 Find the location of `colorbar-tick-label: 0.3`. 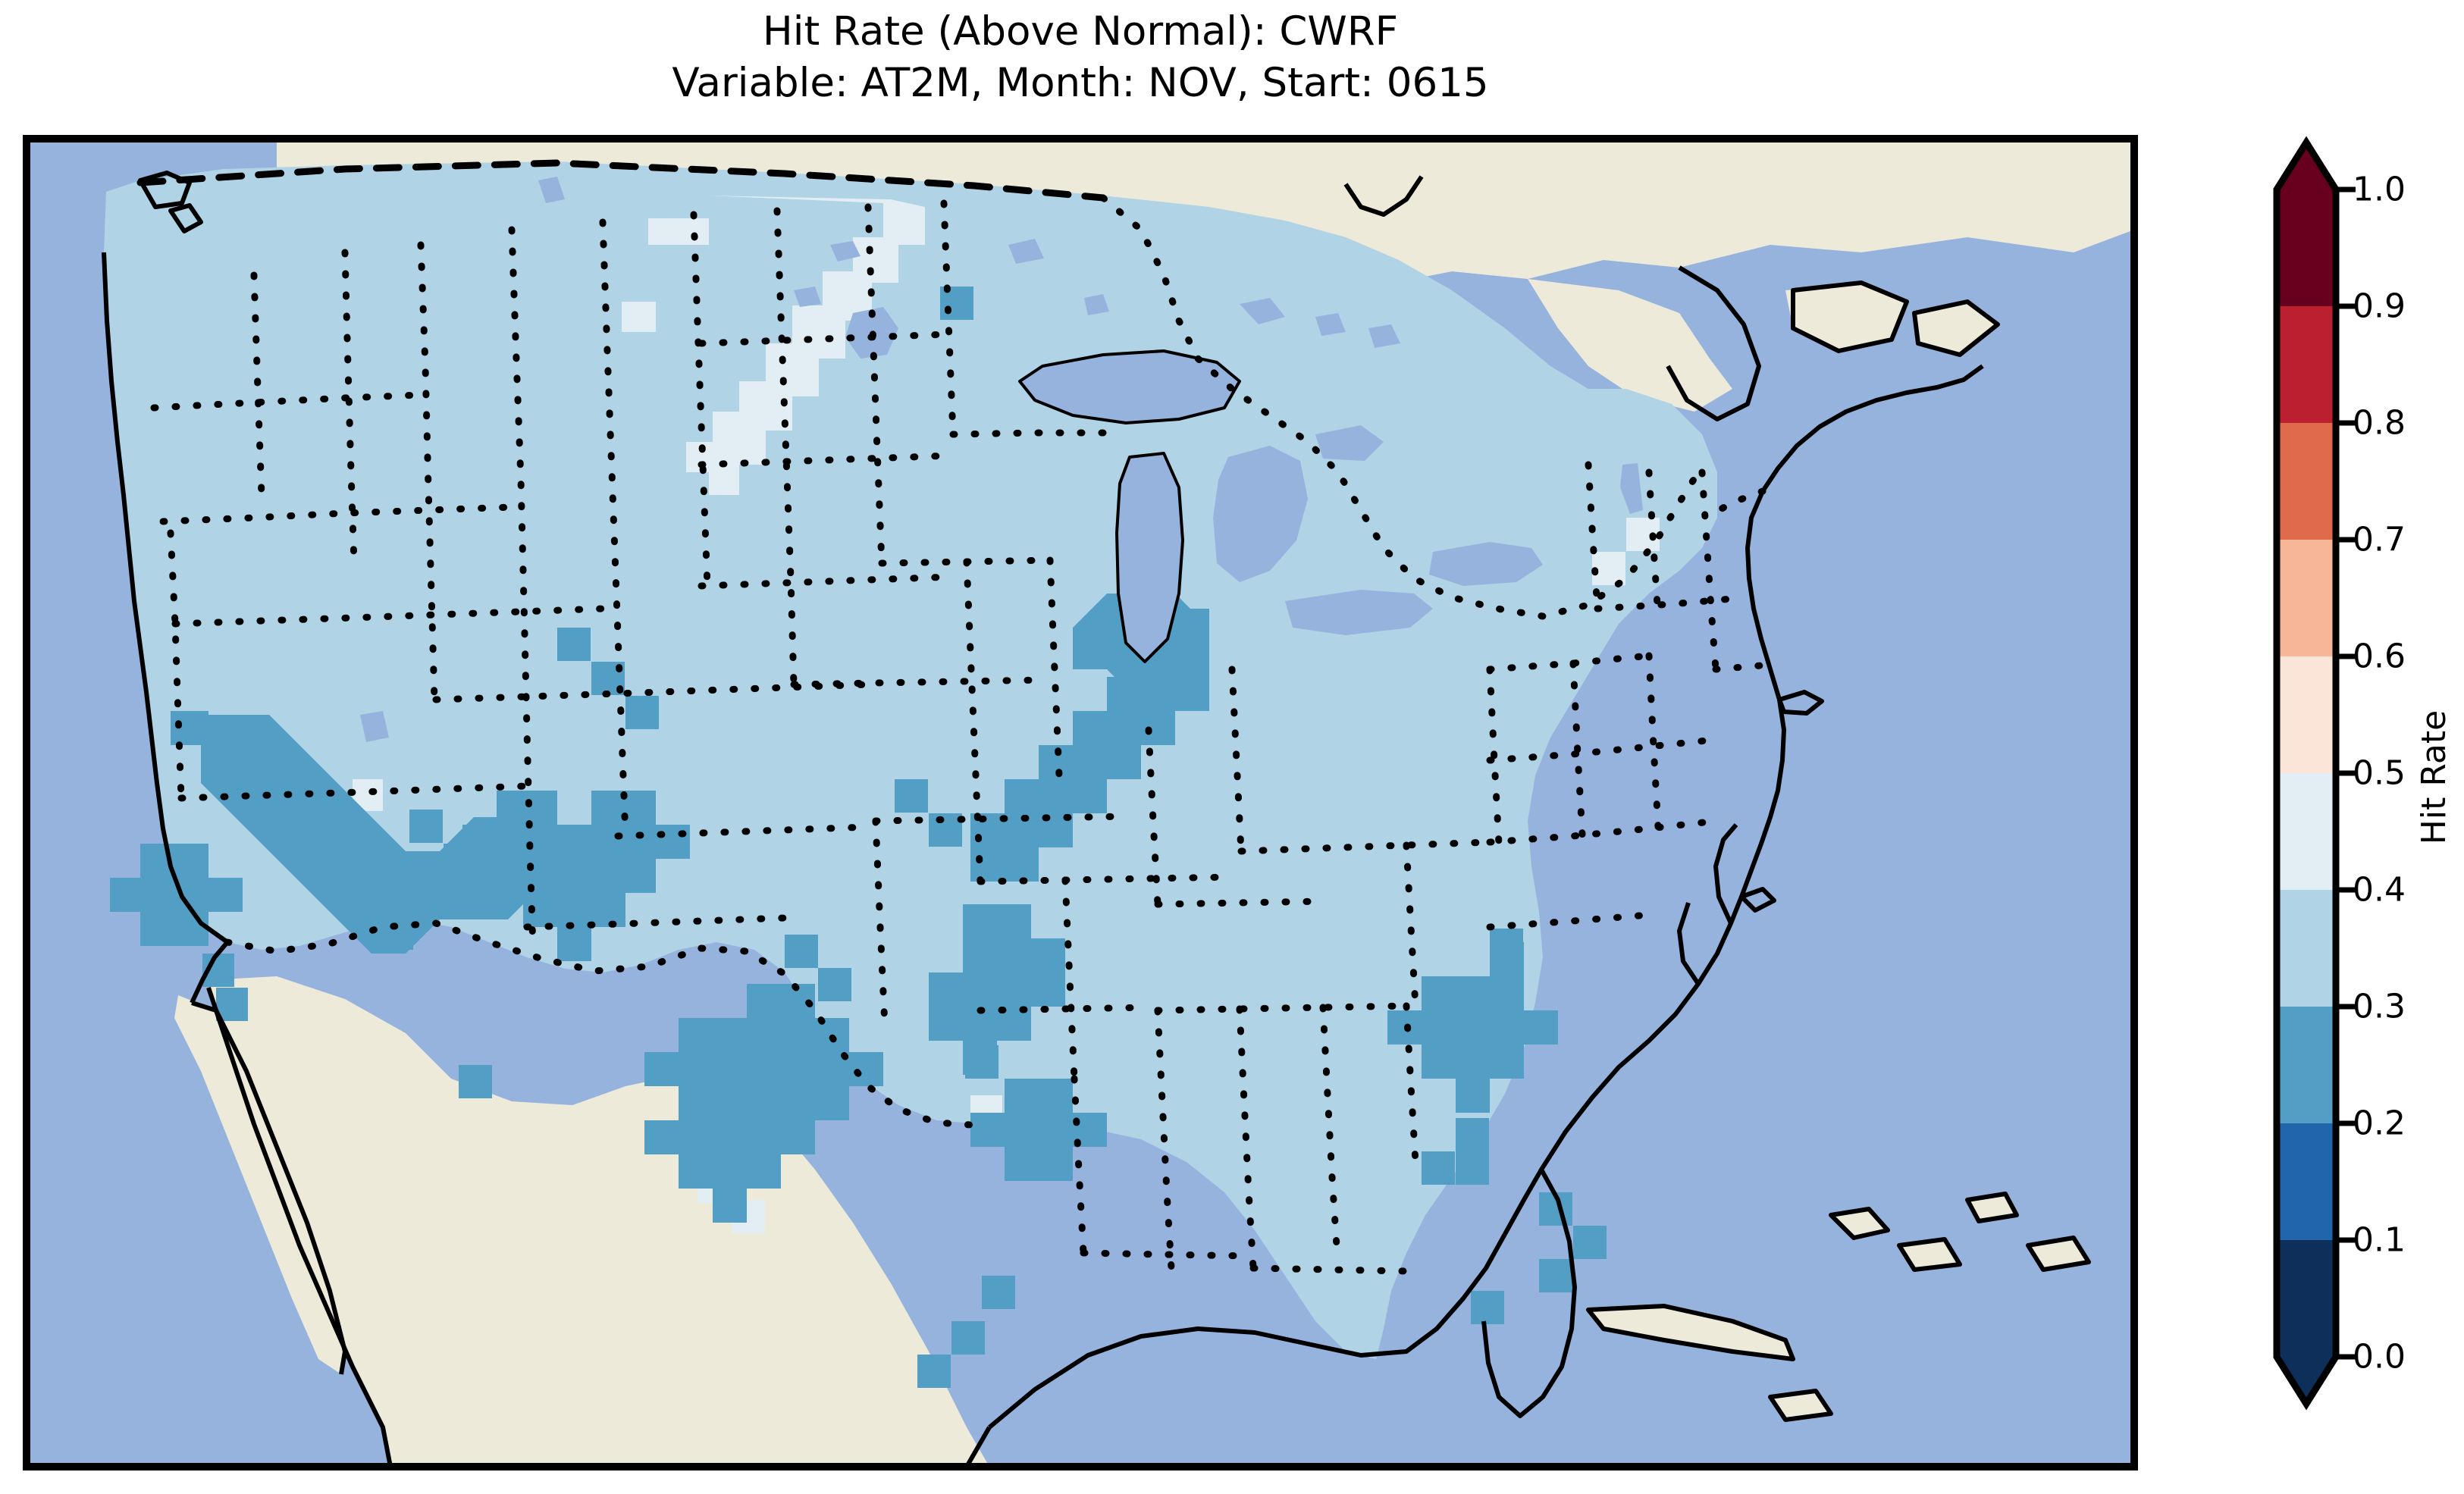

colorbar-tick-label: 0.3 is located at coordinates (2380, 1006).